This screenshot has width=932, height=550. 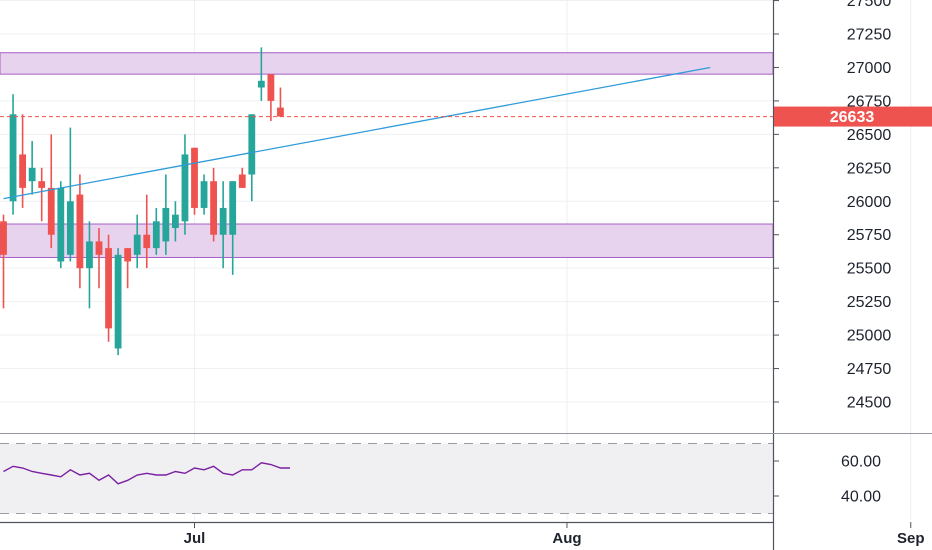 I want to click on price-tick-label: 26250, so click(x=869, y=168).